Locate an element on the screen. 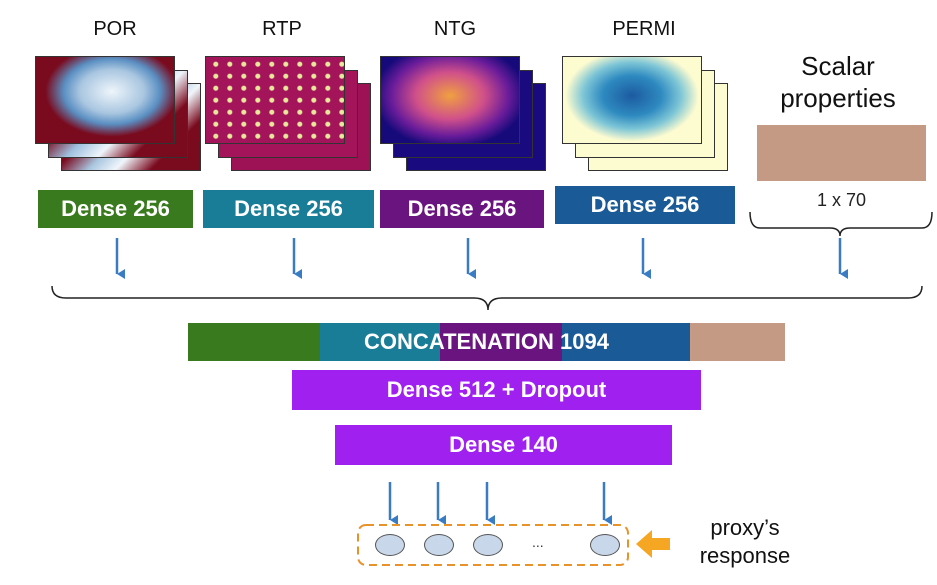  scalar-dim-label: 1 x 70 is located at coordinates (841, 200).